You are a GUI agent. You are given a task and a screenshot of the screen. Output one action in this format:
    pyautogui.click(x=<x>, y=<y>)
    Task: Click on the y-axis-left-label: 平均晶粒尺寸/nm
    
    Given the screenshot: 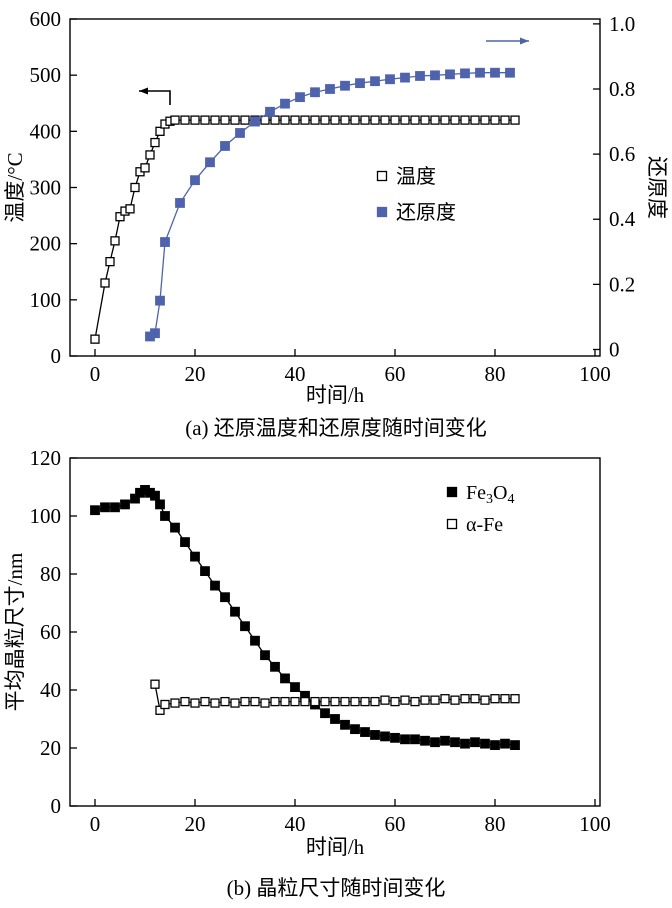 What is the action you would take?
    pyautogui.click(x=15, y=632)
    